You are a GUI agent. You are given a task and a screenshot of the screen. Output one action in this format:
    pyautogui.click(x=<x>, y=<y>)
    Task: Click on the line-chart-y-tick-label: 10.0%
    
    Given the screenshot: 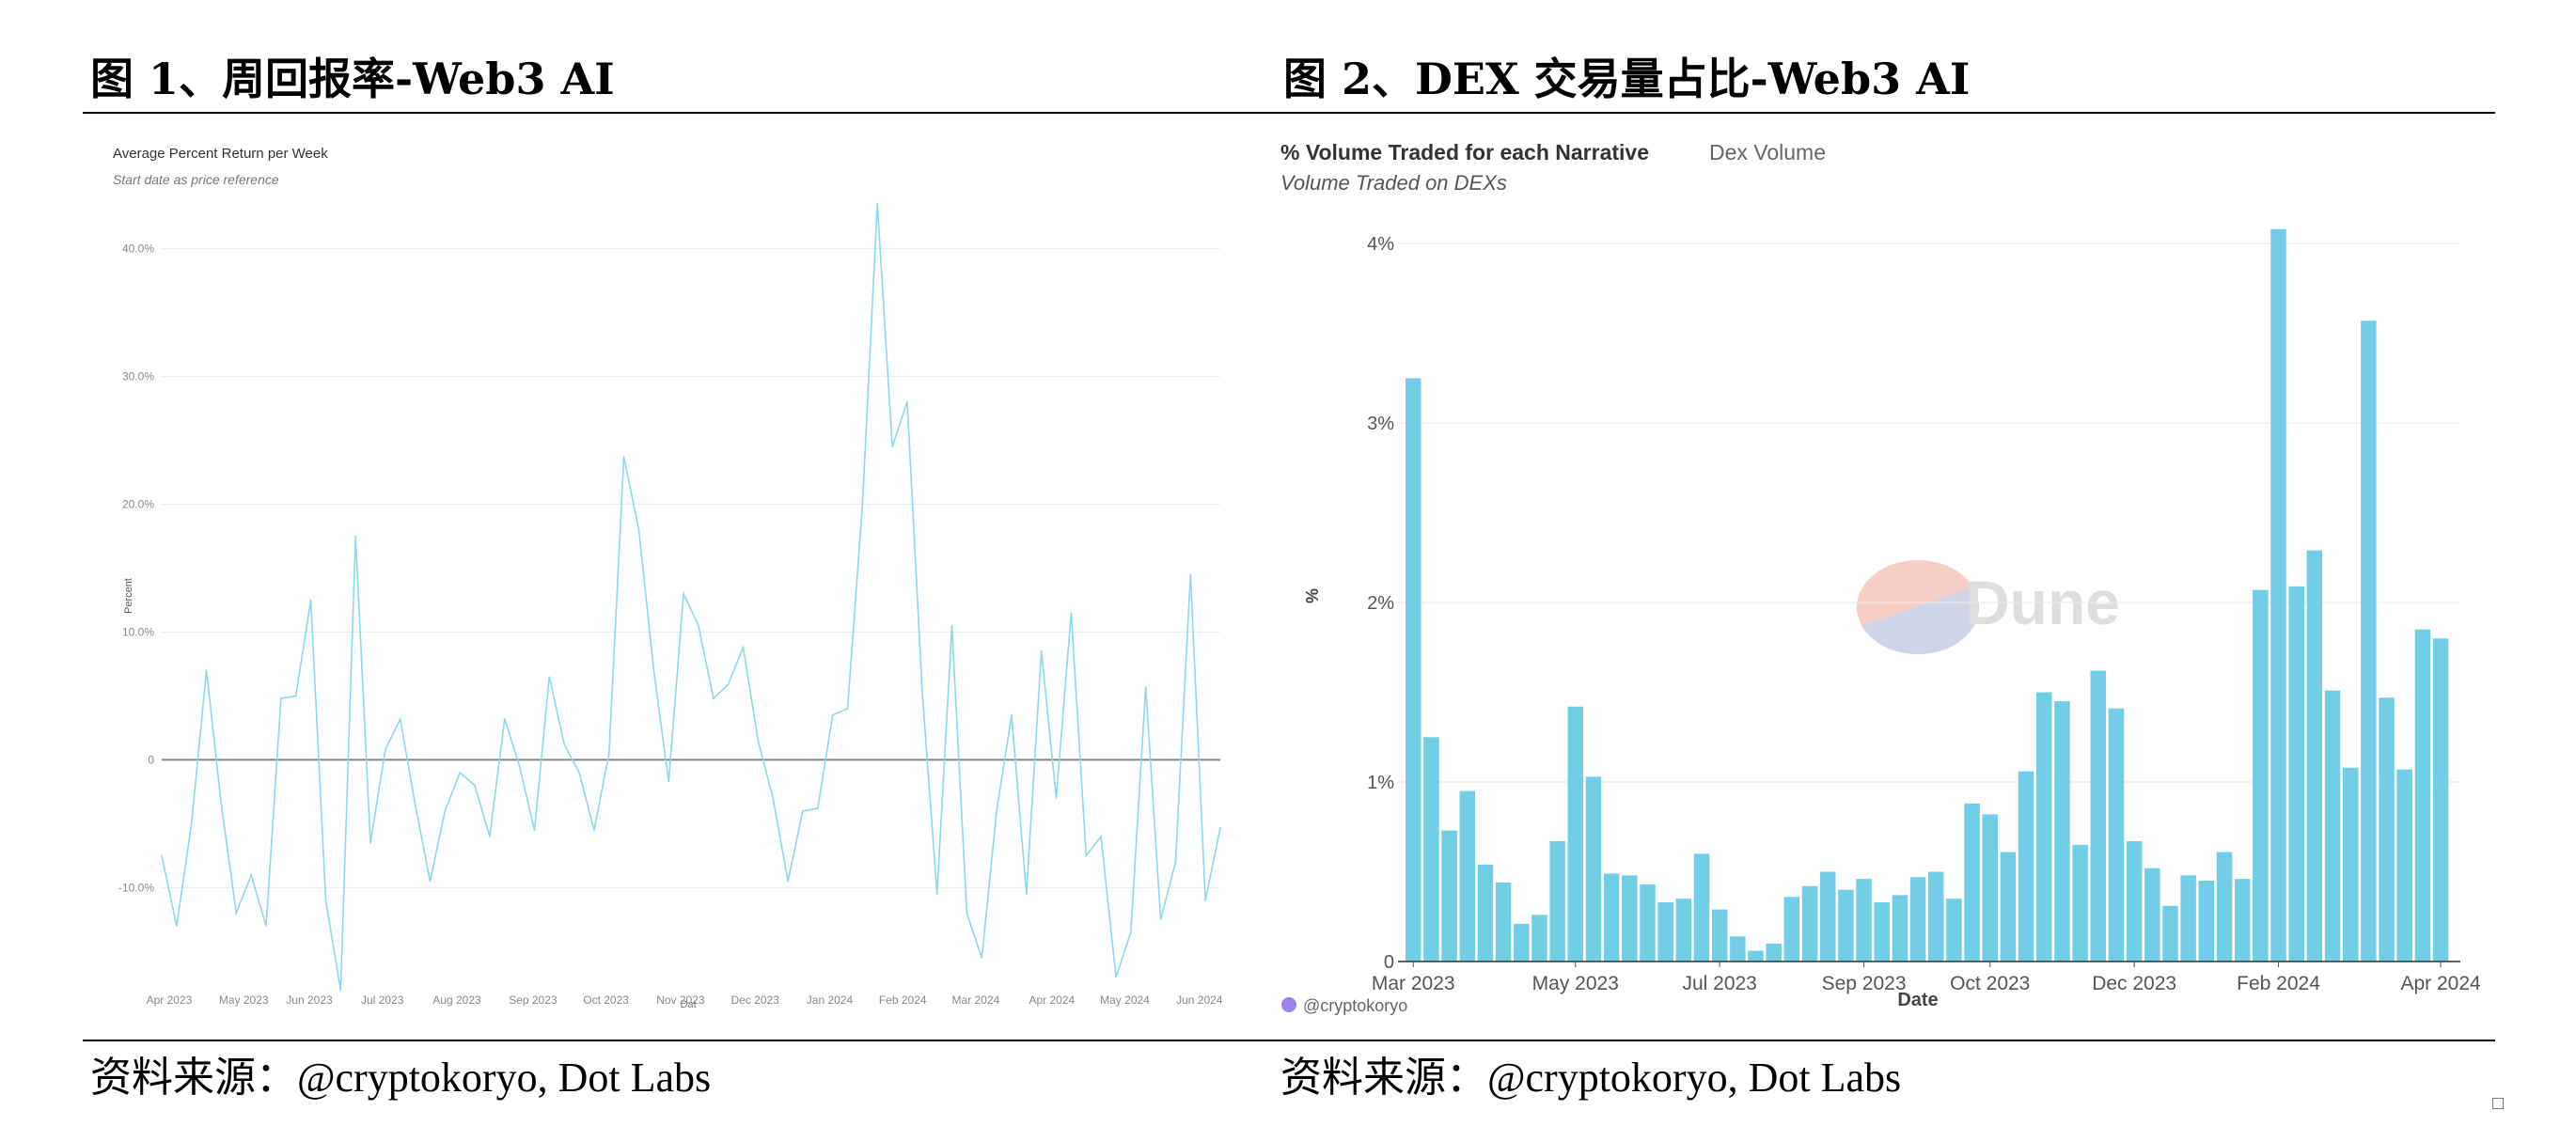 What is the action you would take?
    pyautogui.click(x=138, y=631)
    